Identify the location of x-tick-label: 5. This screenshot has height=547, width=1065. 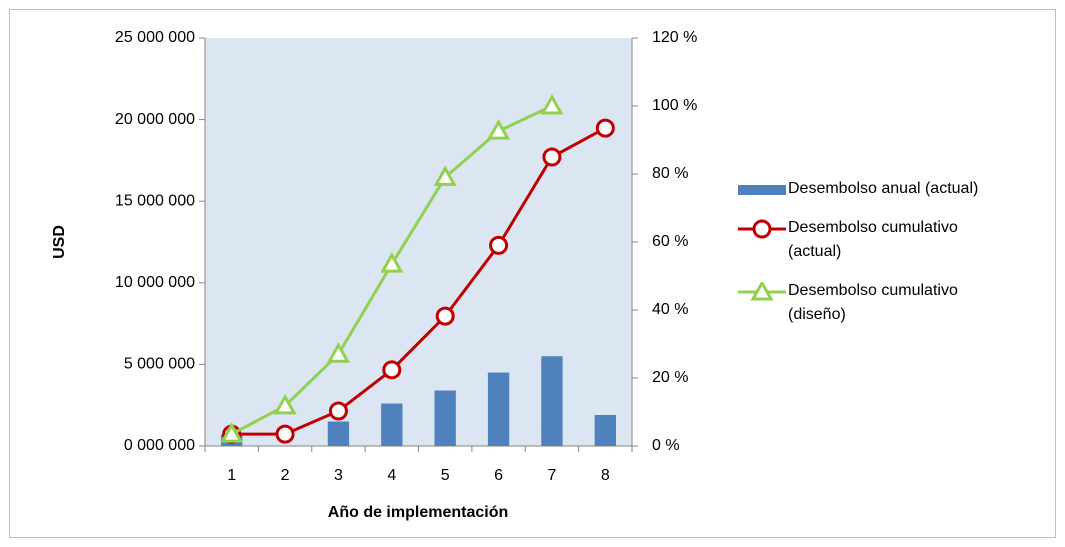
(445, 475).